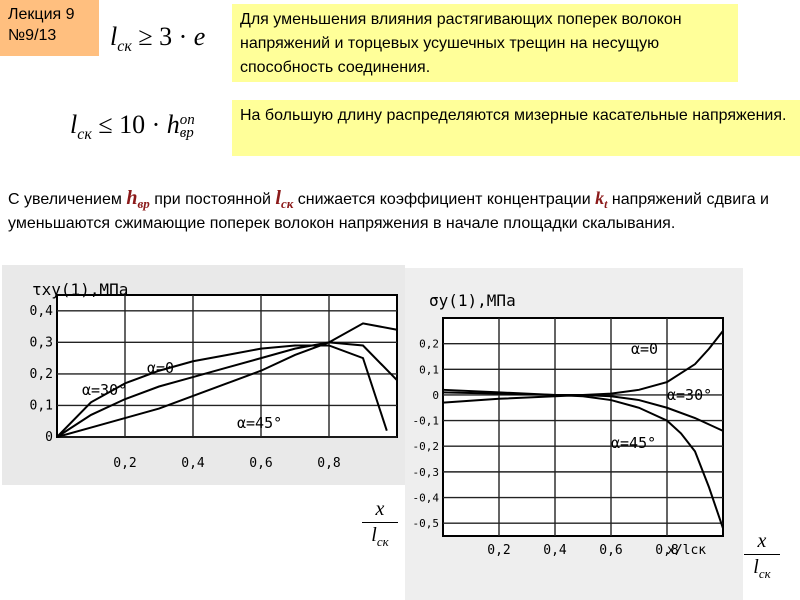 The image size is (800, 600). I want to click on frac-left-line, so click(380, 522).